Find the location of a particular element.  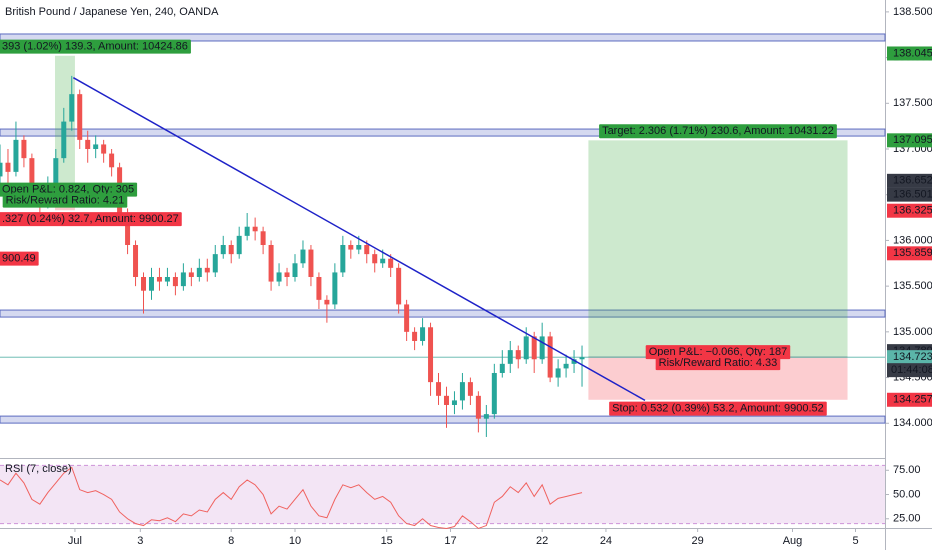

rsi-title: RSI (7, close) is located at coordinates (38, 469).